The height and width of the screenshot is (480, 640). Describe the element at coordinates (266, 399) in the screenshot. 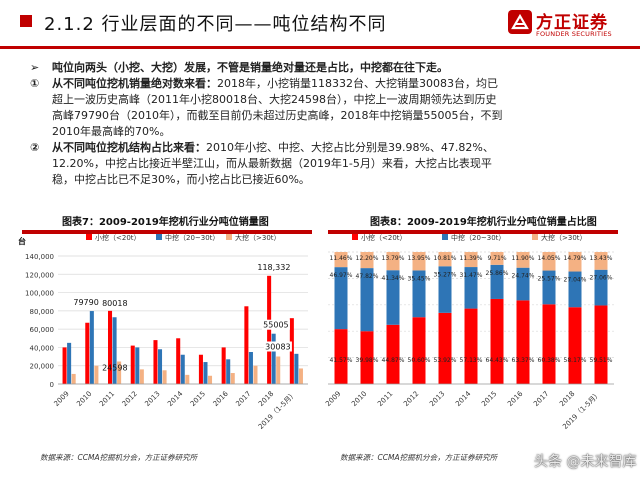

I see `chart7-xtick-9: 2018` at that location.